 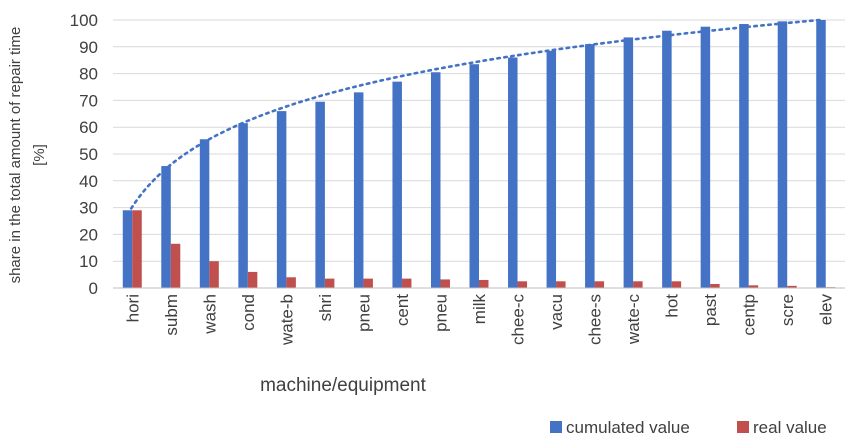 I want to click on legend-label-cumulated: cumulated value, so click(x=628, y=427).